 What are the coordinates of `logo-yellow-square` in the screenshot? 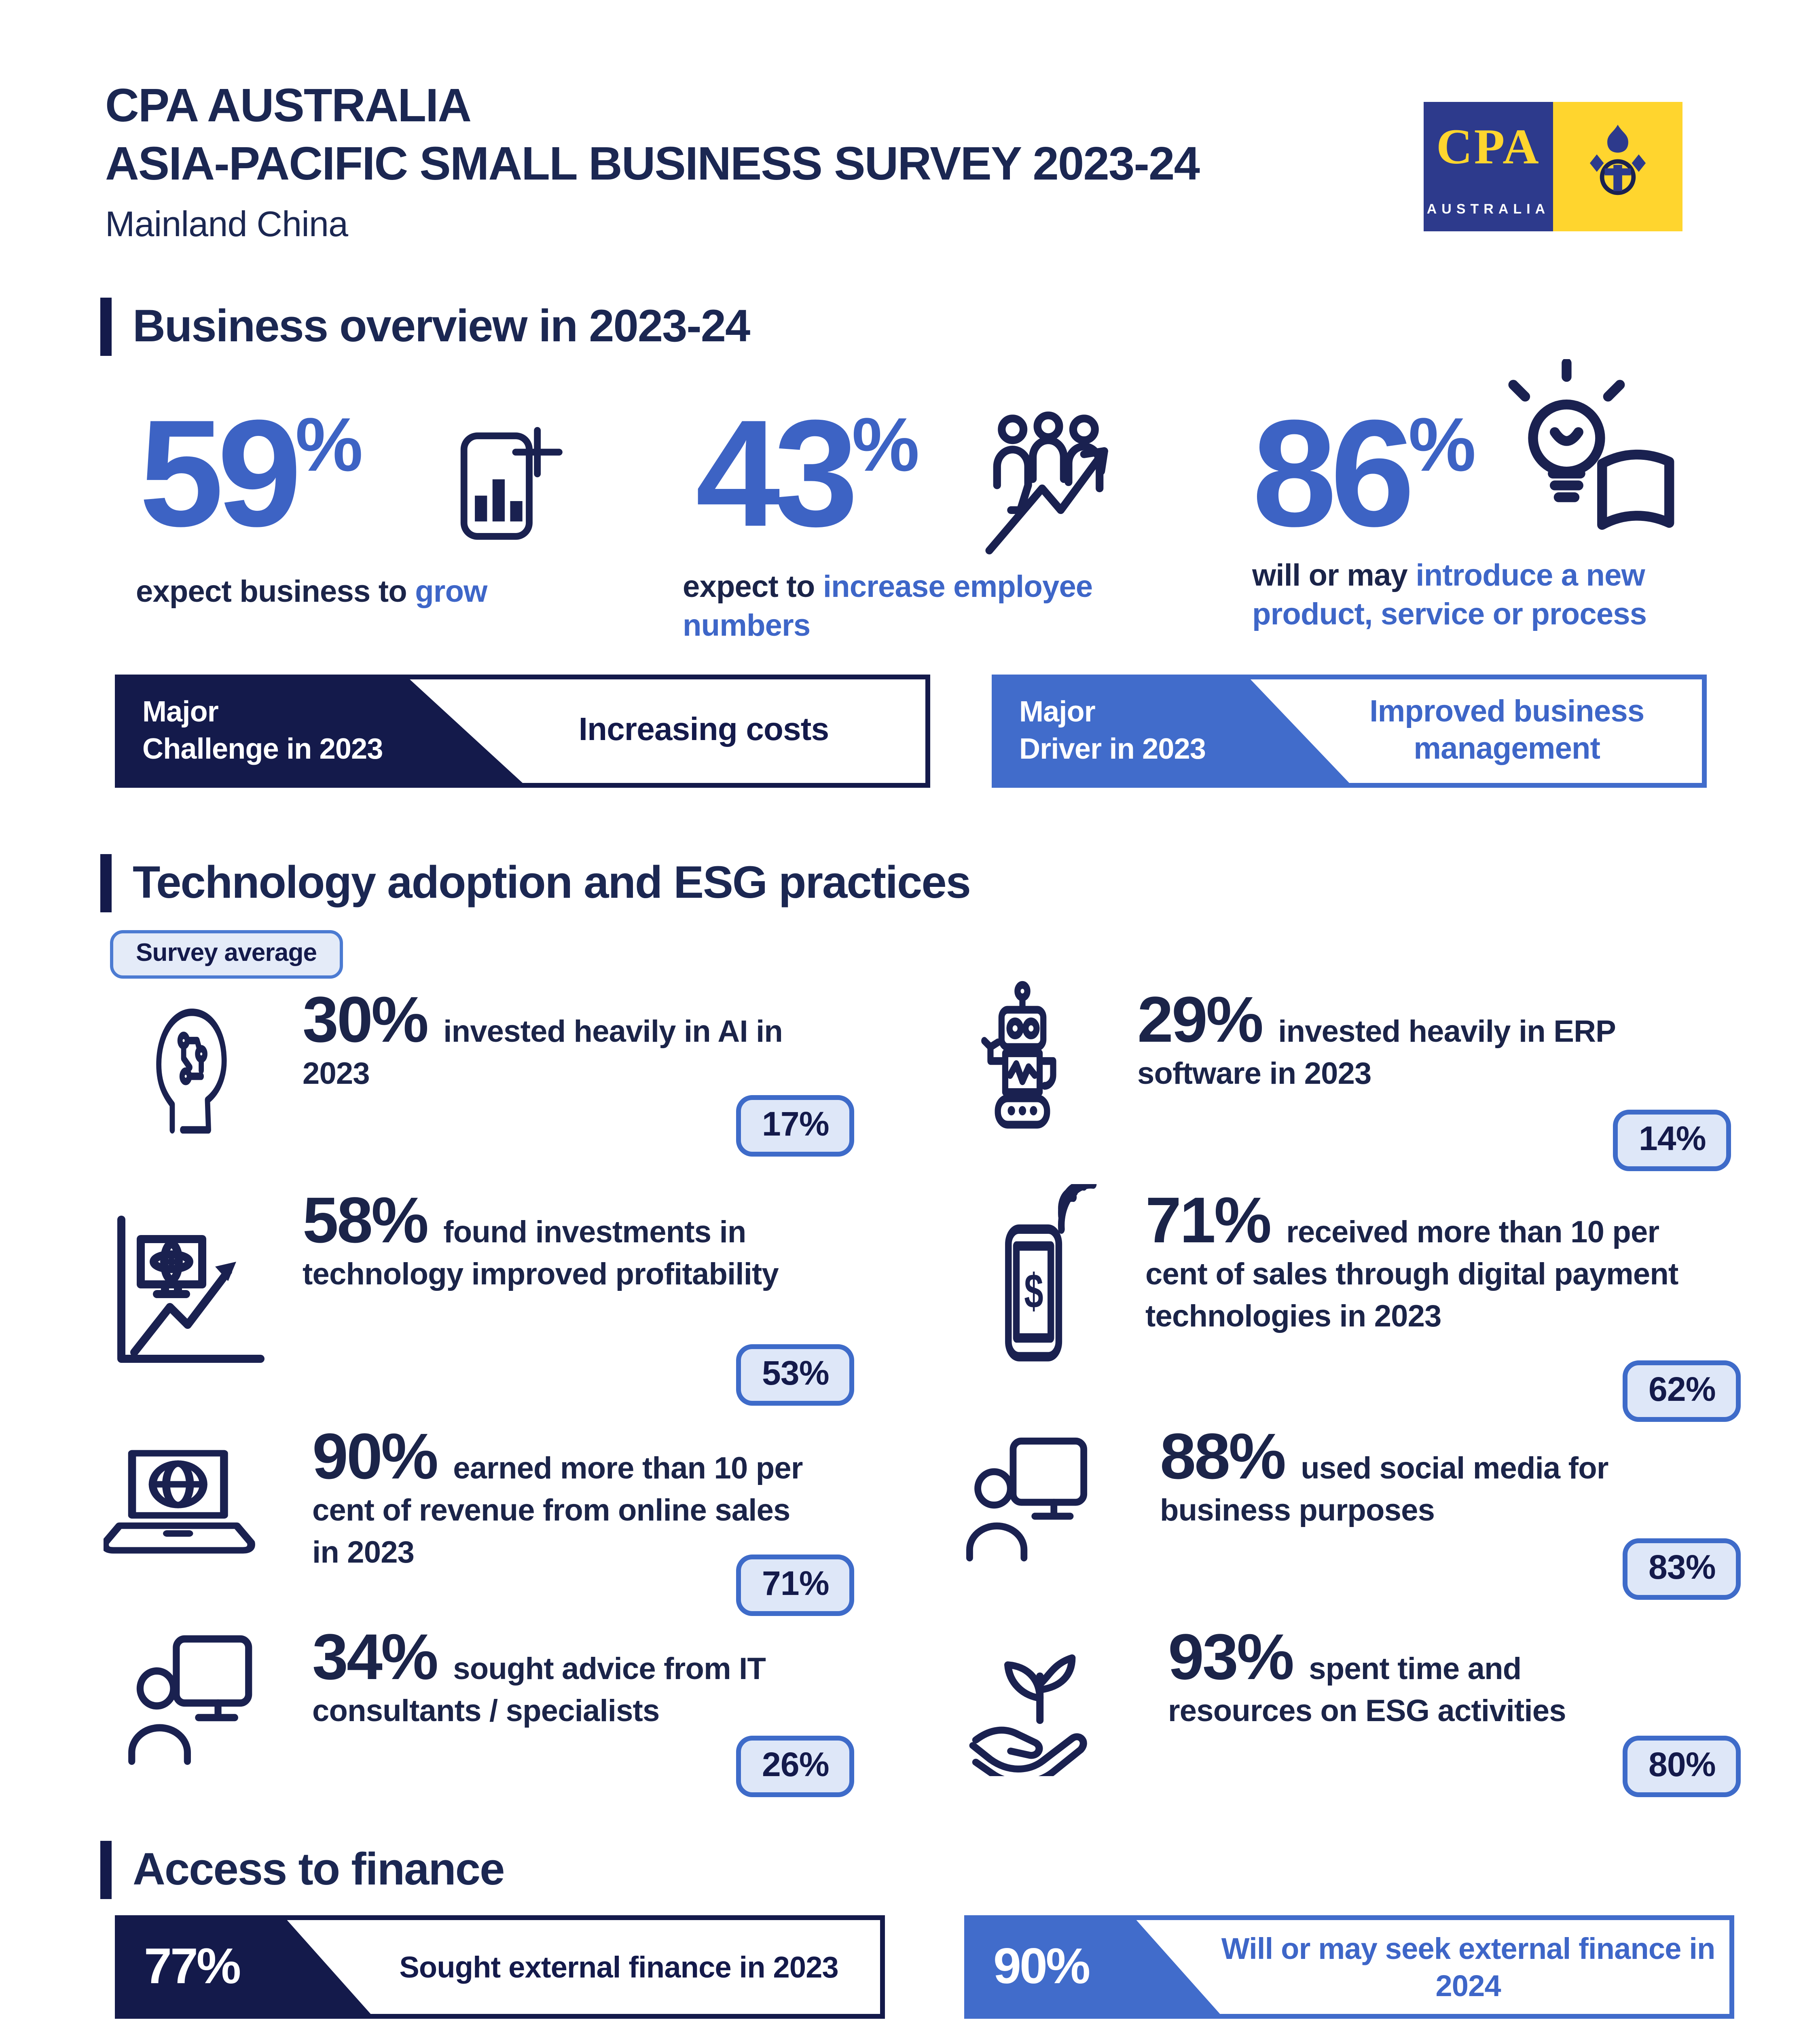 It's located at (1617, 166).